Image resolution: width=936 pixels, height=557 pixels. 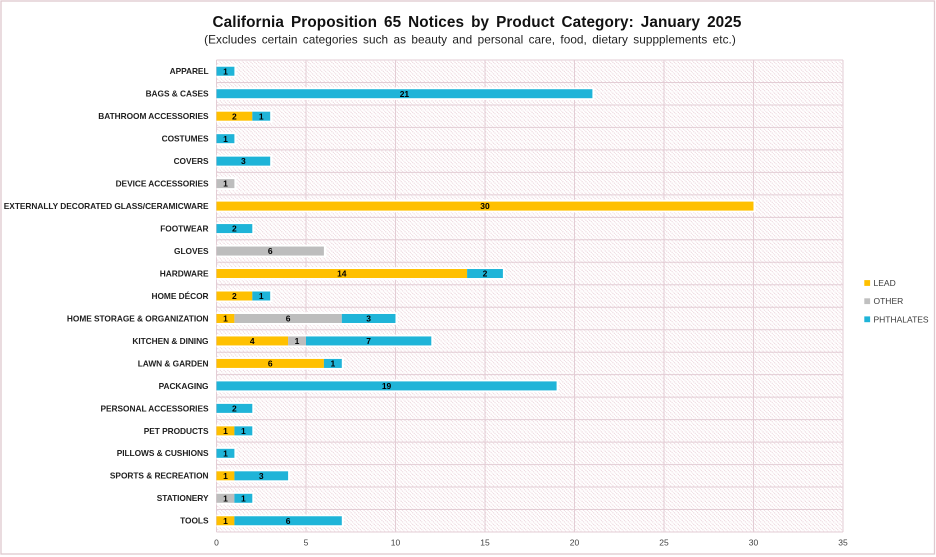 What do you see at coordinates (252, 341) in the screenshot?
I see `svg-text: 4` at bounding box center [252, 341].